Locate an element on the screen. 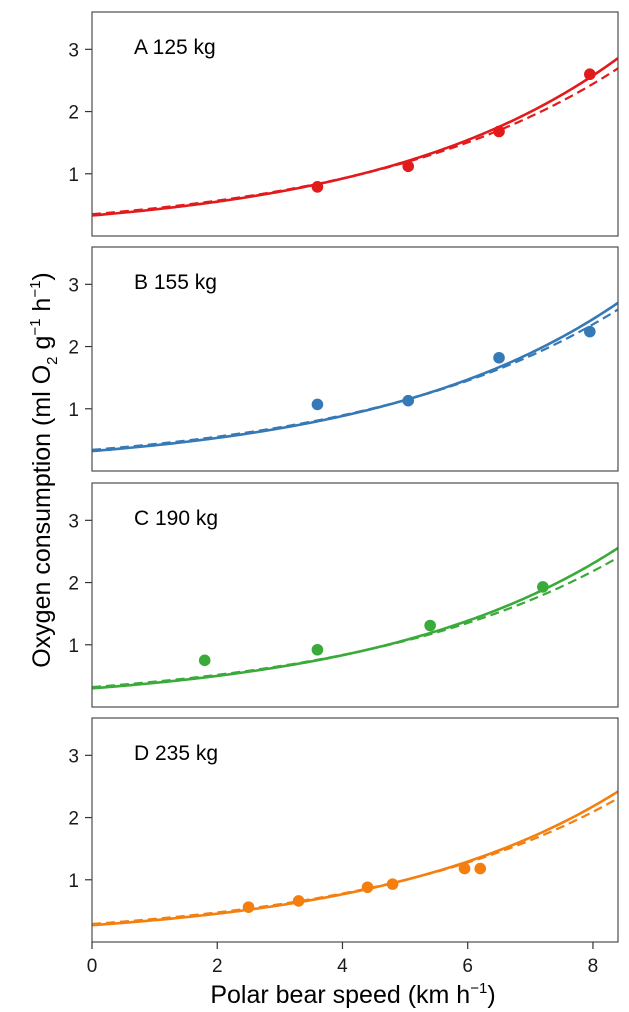  panel-d-fits is located at coordinates (355, 858).